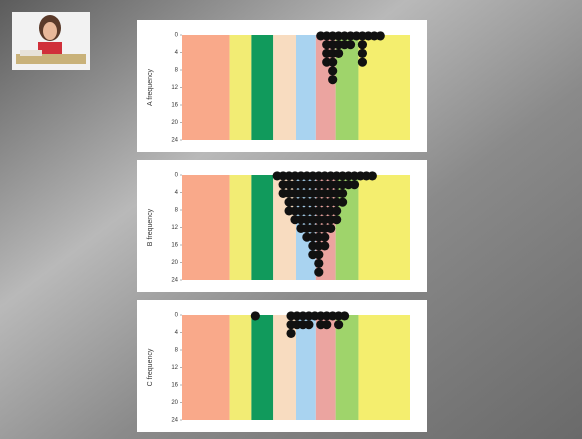  What do you see at coordinates (282, 226) in the screenshot?
I see `chart: 0 4 8 12 16 20 24 B frequency` at bounding box center [282, 226].